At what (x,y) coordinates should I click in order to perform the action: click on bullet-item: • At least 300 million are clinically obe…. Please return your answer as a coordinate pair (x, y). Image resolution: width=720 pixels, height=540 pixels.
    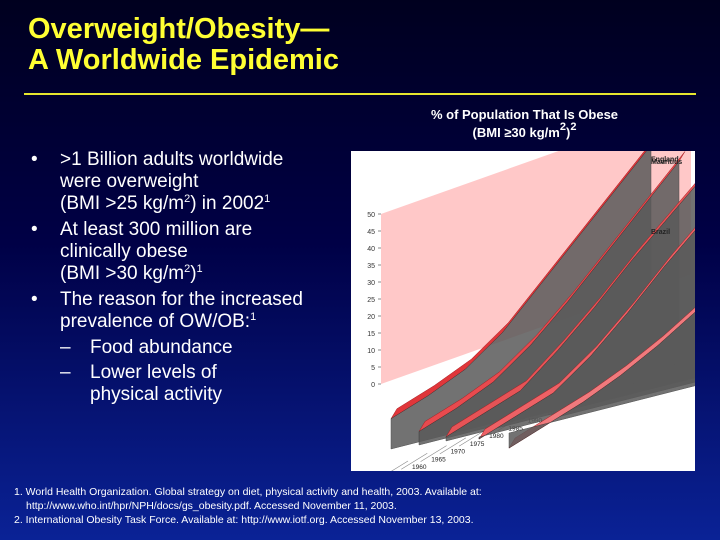
    Looking at the image, I should click on (193, 252).